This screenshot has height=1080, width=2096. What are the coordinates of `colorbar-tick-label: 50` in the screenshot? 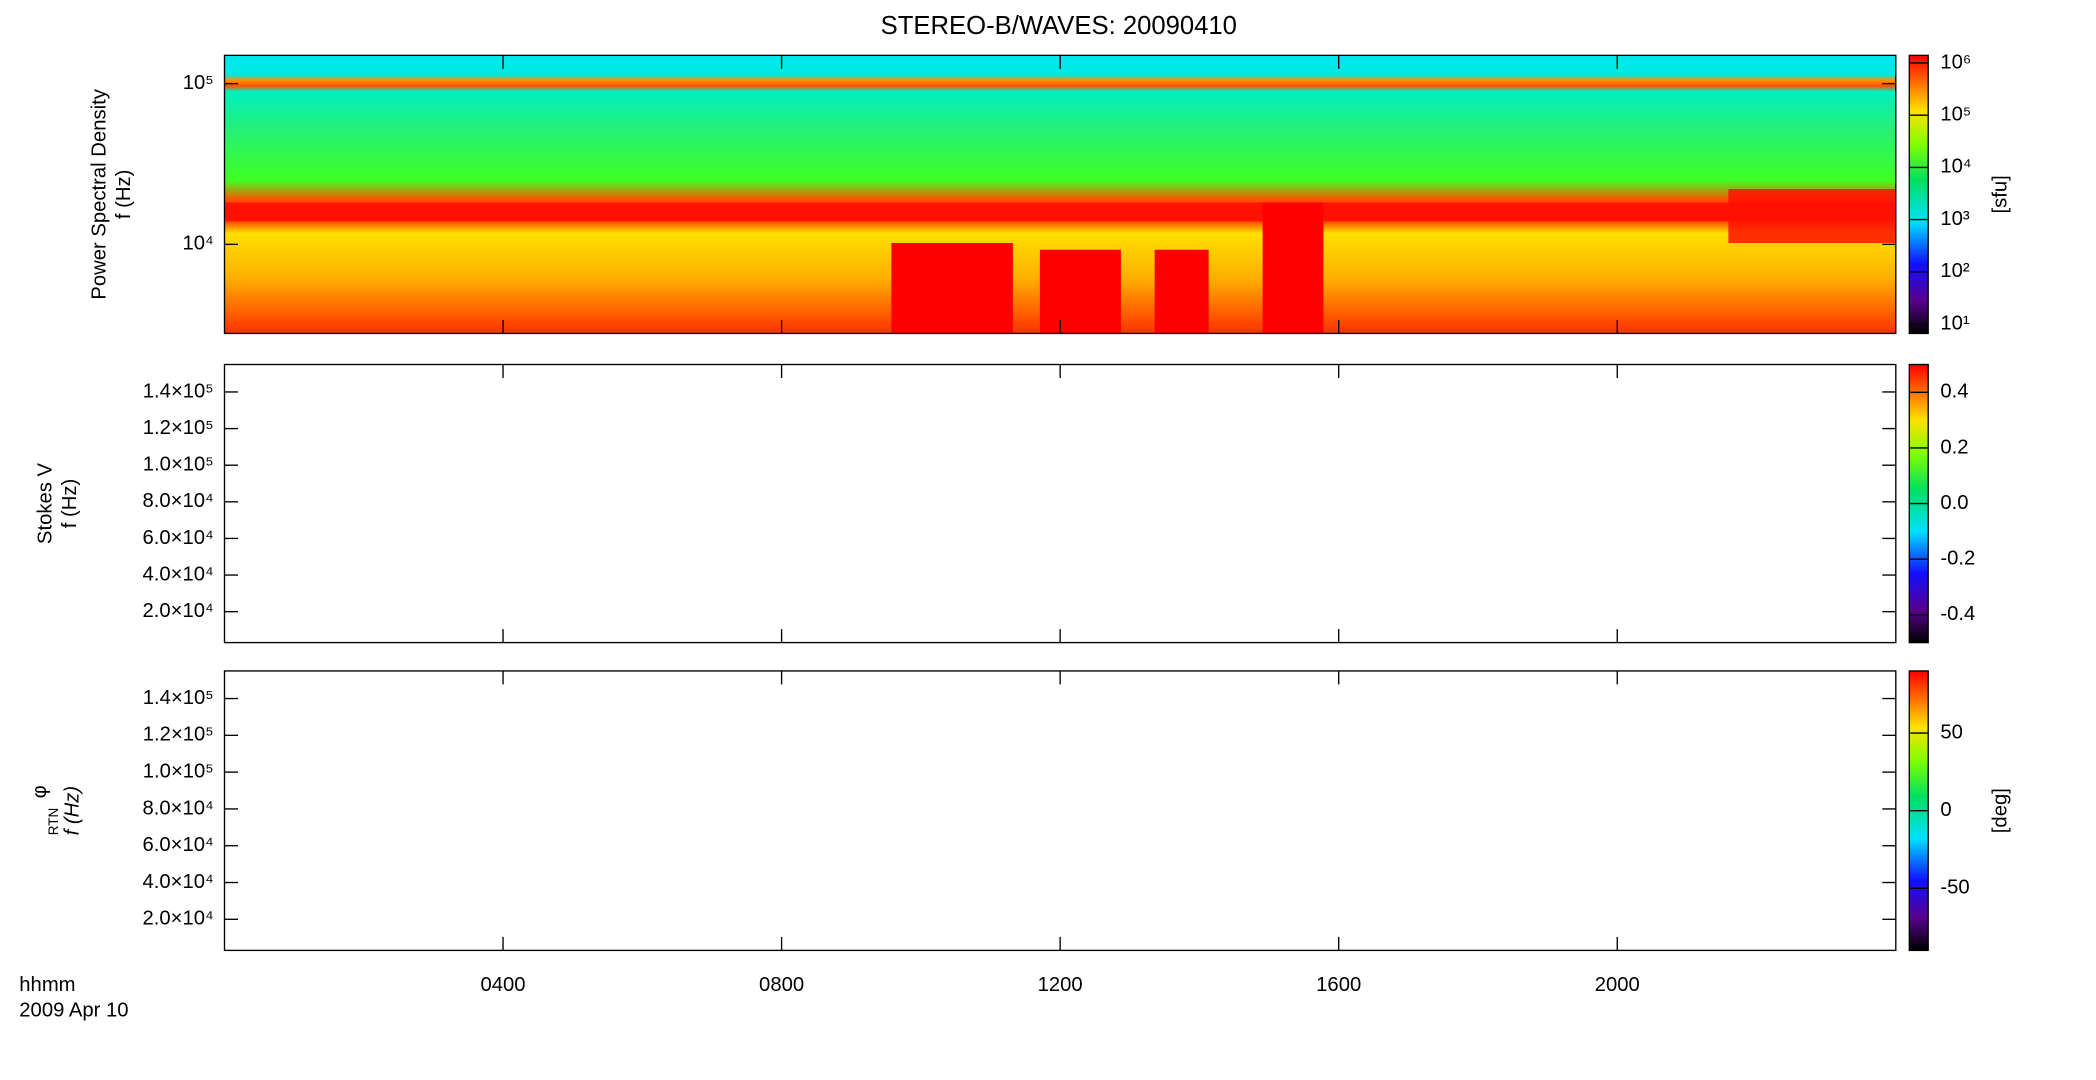 It's located at (1951, 732).